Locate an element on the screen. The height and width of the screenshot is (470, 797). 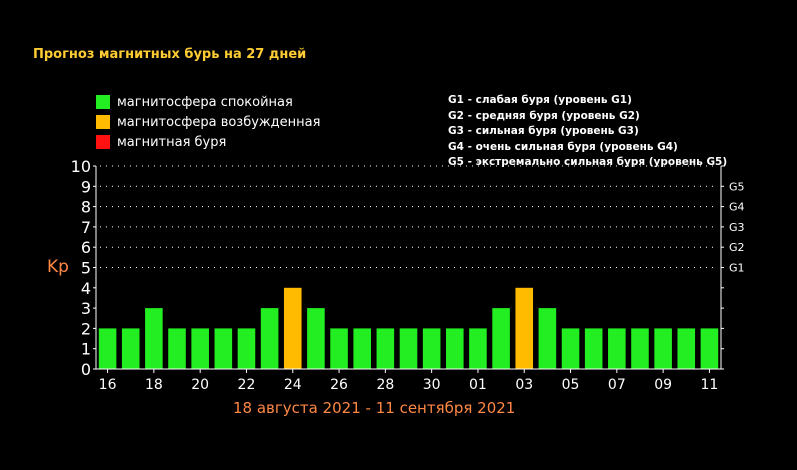
legend-item-quiet: магнитосфера спокойная is located at coordinates (194, 102).